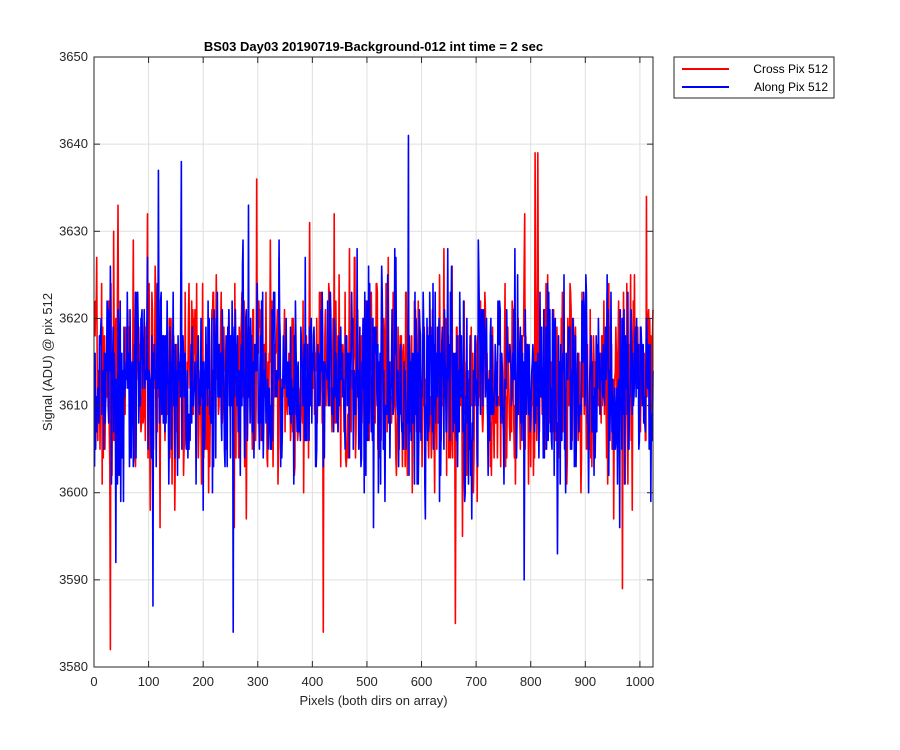  I want to click on x-tick-label: 800, so click(531, 681).